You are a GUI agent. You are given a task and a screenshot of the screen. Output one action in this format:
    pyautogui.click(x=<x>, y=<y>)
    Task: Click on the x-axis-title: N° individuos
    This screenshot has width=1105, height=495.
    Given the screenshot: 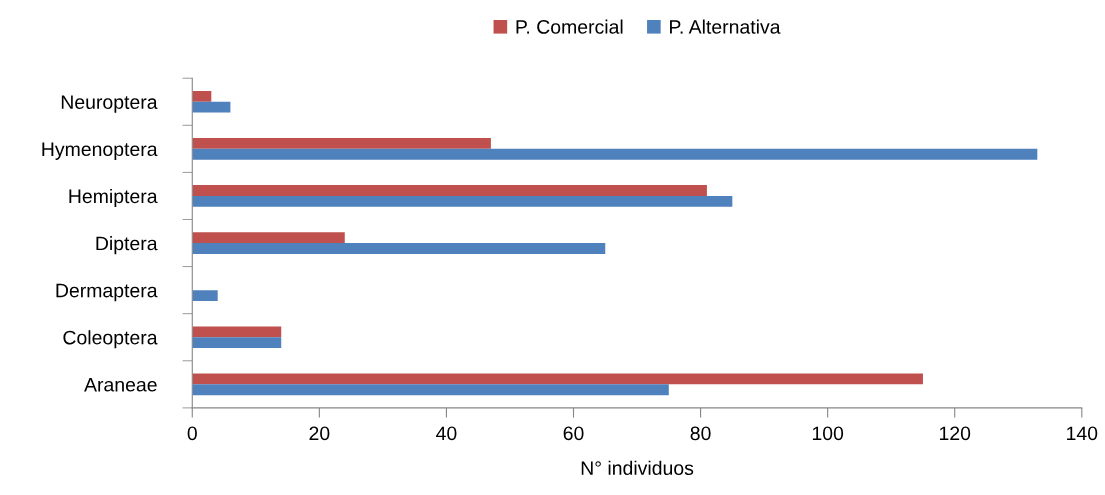 What is the action you would take?
    pyautogui.click(x=637, y=468)
    